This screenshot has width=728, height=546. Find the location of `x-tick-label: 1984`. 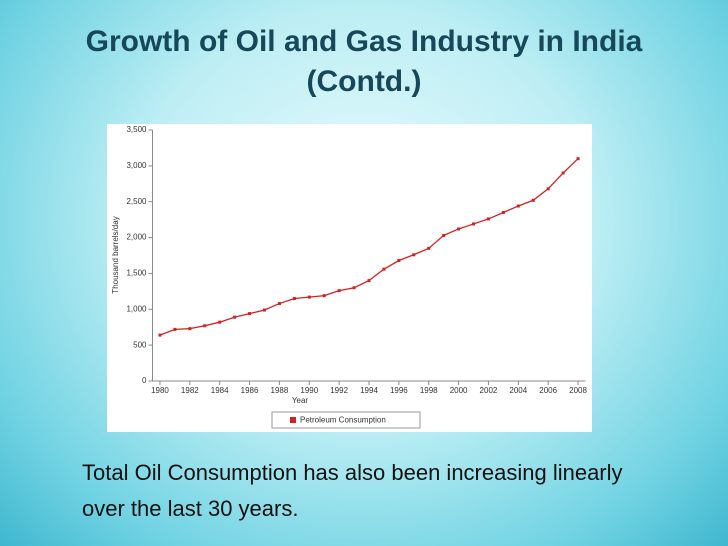

x-tick-label: 1984 is located at coordinates (220, 390).